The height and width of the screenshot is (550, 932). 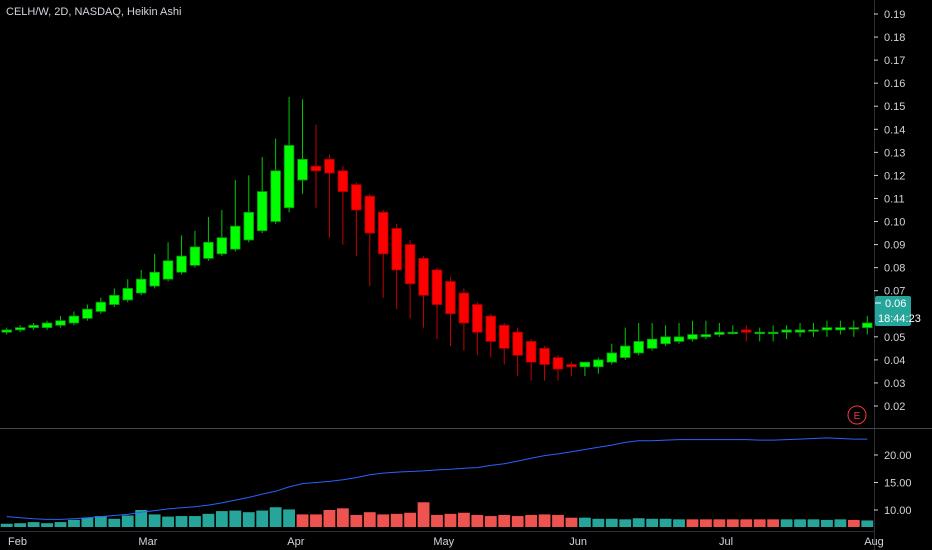 What do you see at coordinates (893, 311) in the screenshot?
I see `price-badge-background` at bounding box center [893, 311].